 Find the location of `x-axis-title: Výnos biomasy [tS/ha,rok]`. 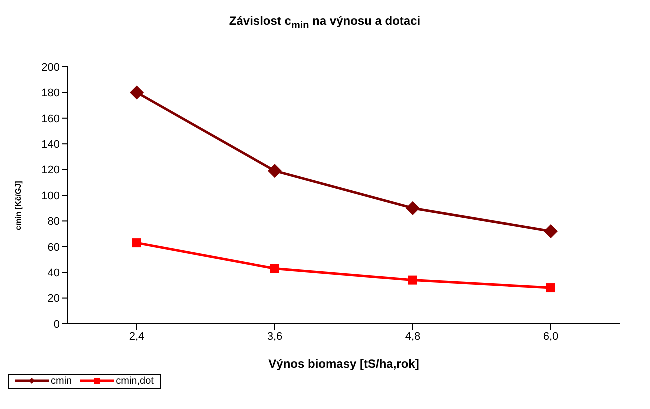

x-axis-title: Výnos biomasy [tS/ha,rok] is located at coordinates (344, 364).